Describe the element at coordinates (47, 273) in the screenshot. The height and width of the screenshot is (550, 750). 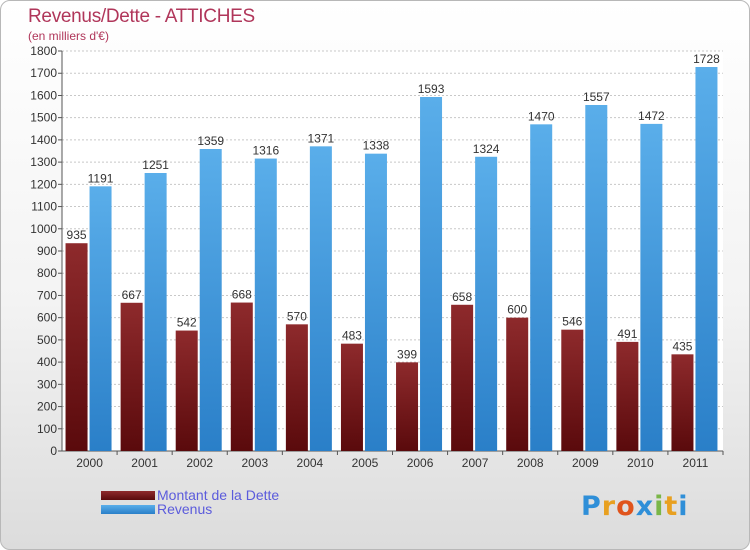
I see `y-tick-label: 800` at that location.